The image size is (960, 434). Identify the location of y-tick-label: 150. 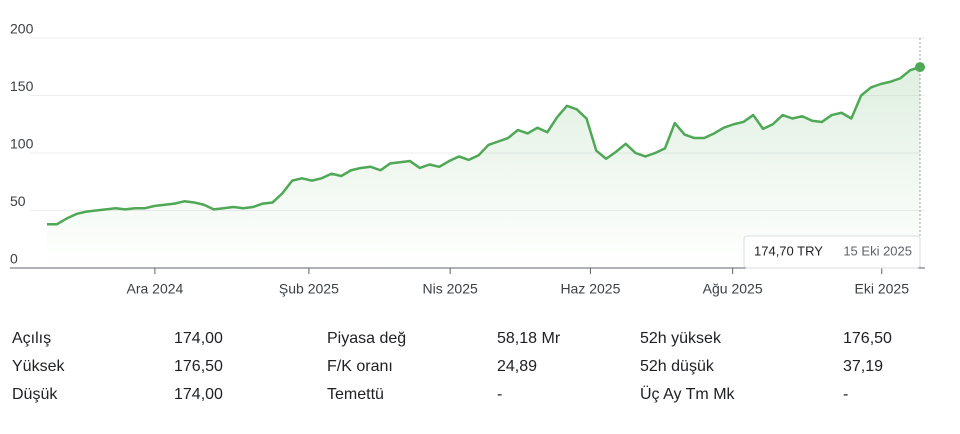
(22, 86).